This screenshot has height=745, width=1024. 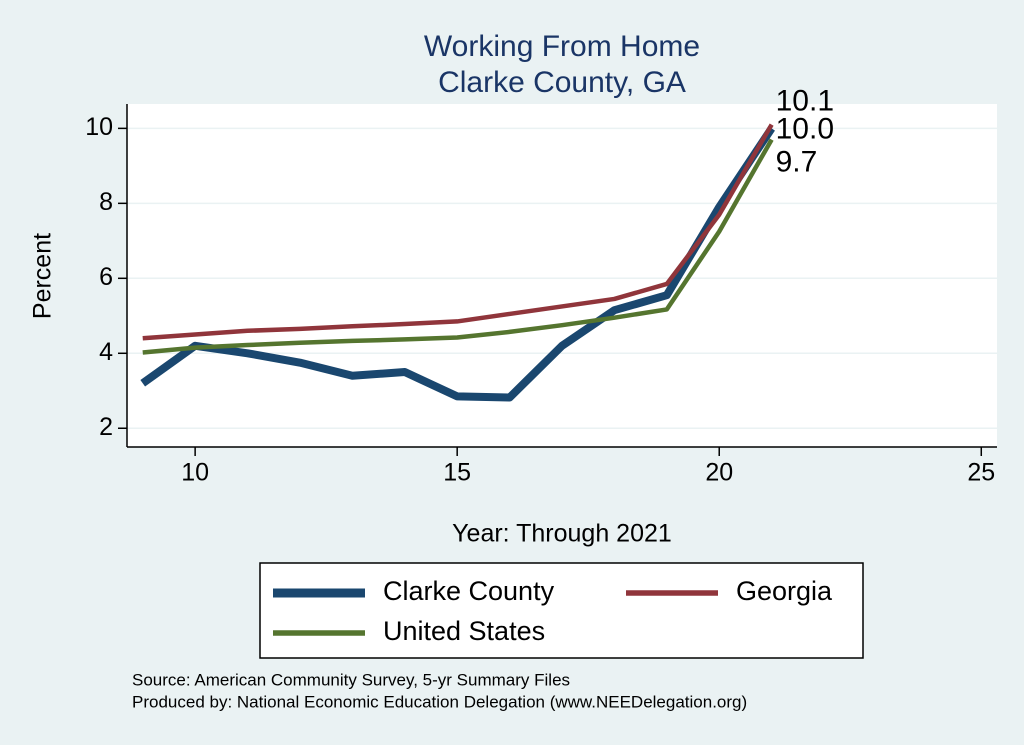 I want to click on y-tick-label: 6, so click(x=106, y=277).